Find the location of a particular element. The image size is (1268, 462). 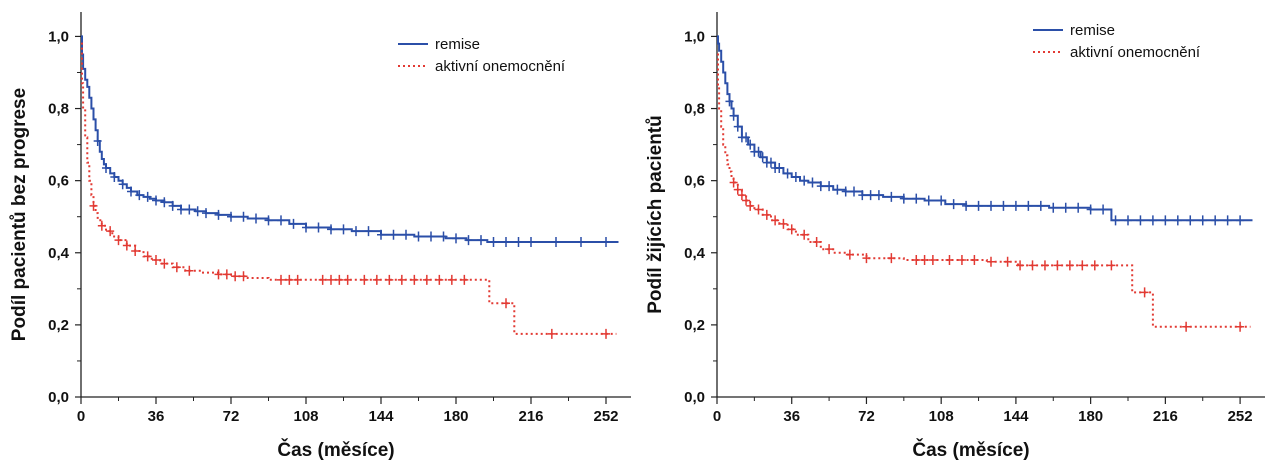

y-tick-label: 0,8 is located at coordinates (58, 109).